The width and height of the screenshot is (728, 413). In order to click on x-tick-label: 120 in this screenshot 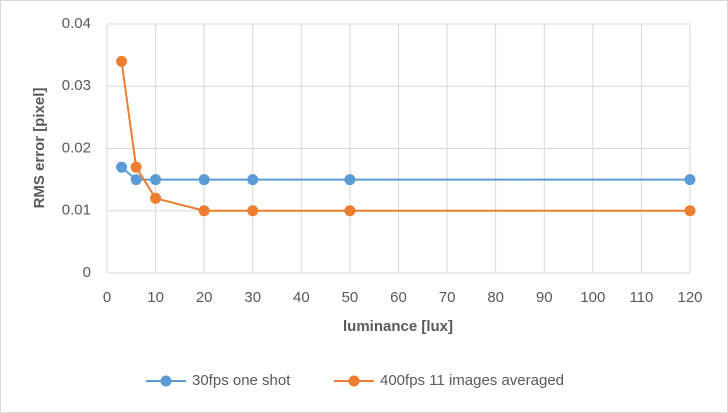, I will do `click(689, 297)`.